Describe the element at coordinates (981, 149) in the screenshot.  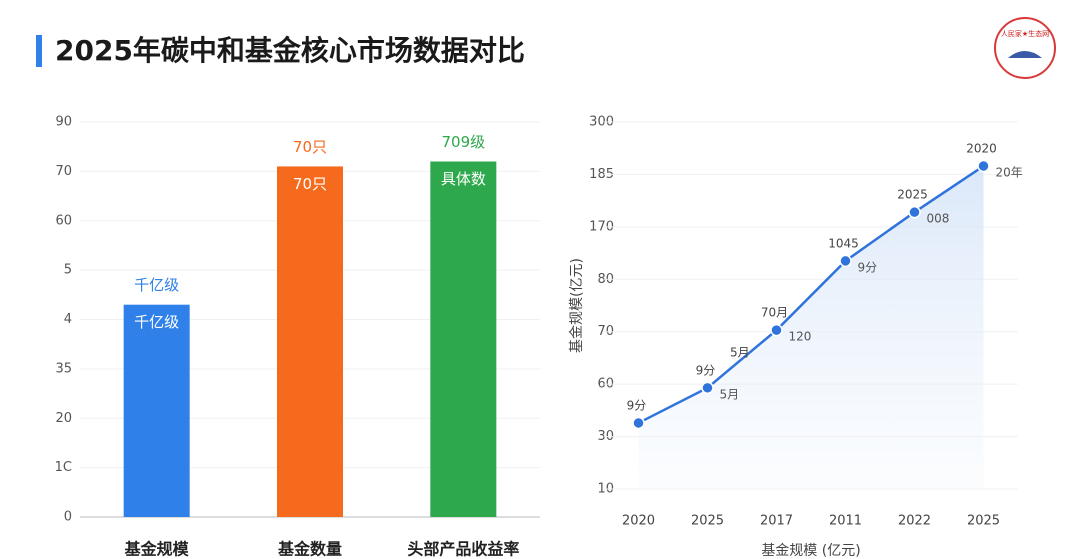
I see `point-label: 2020` at that location.